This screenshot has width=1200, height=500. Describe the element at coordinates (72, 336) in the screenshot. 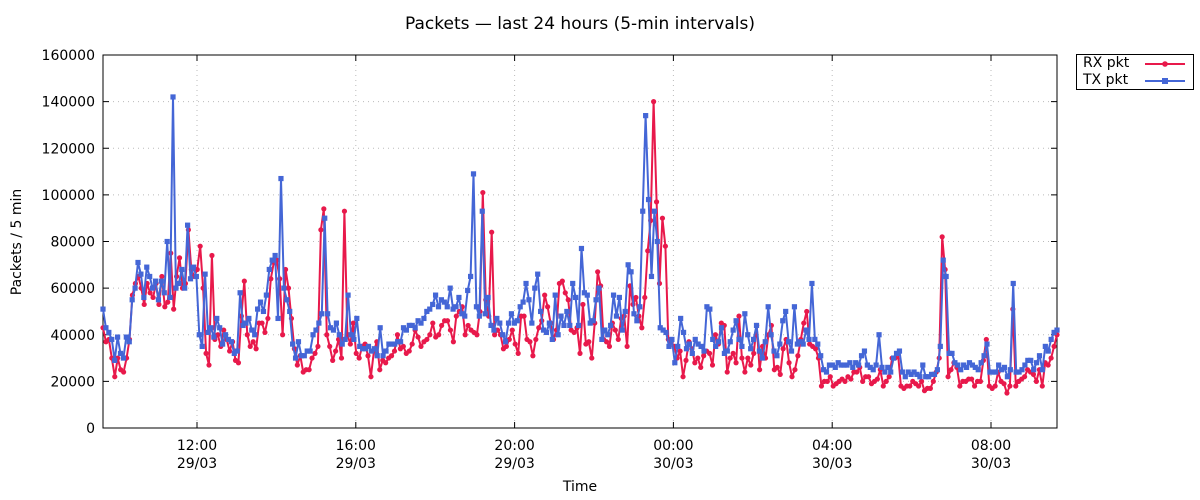

I see `y-tick-label: 40000` at that location.